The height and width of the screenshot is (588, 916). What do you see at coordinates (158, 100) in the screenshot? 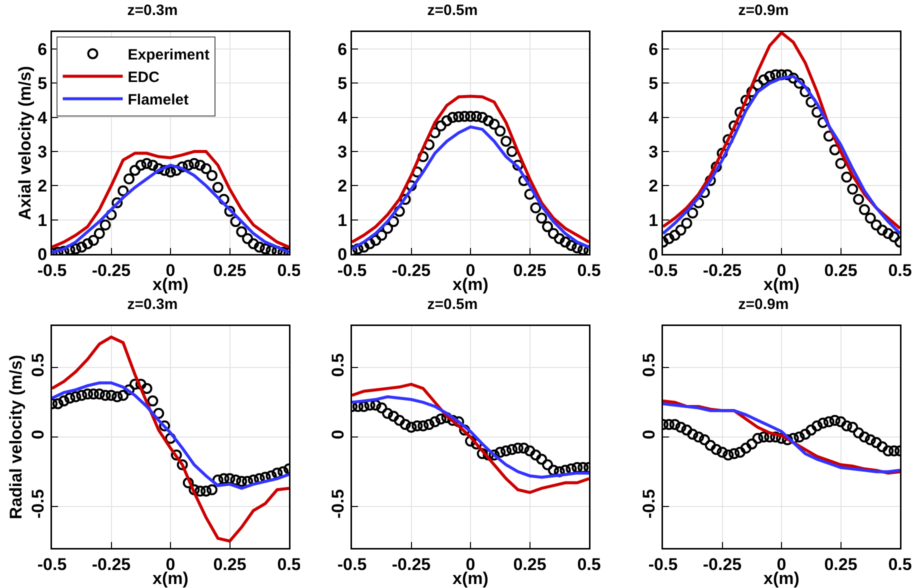
I see `legend-label: Flamelet` at bounding box center [158, 100].